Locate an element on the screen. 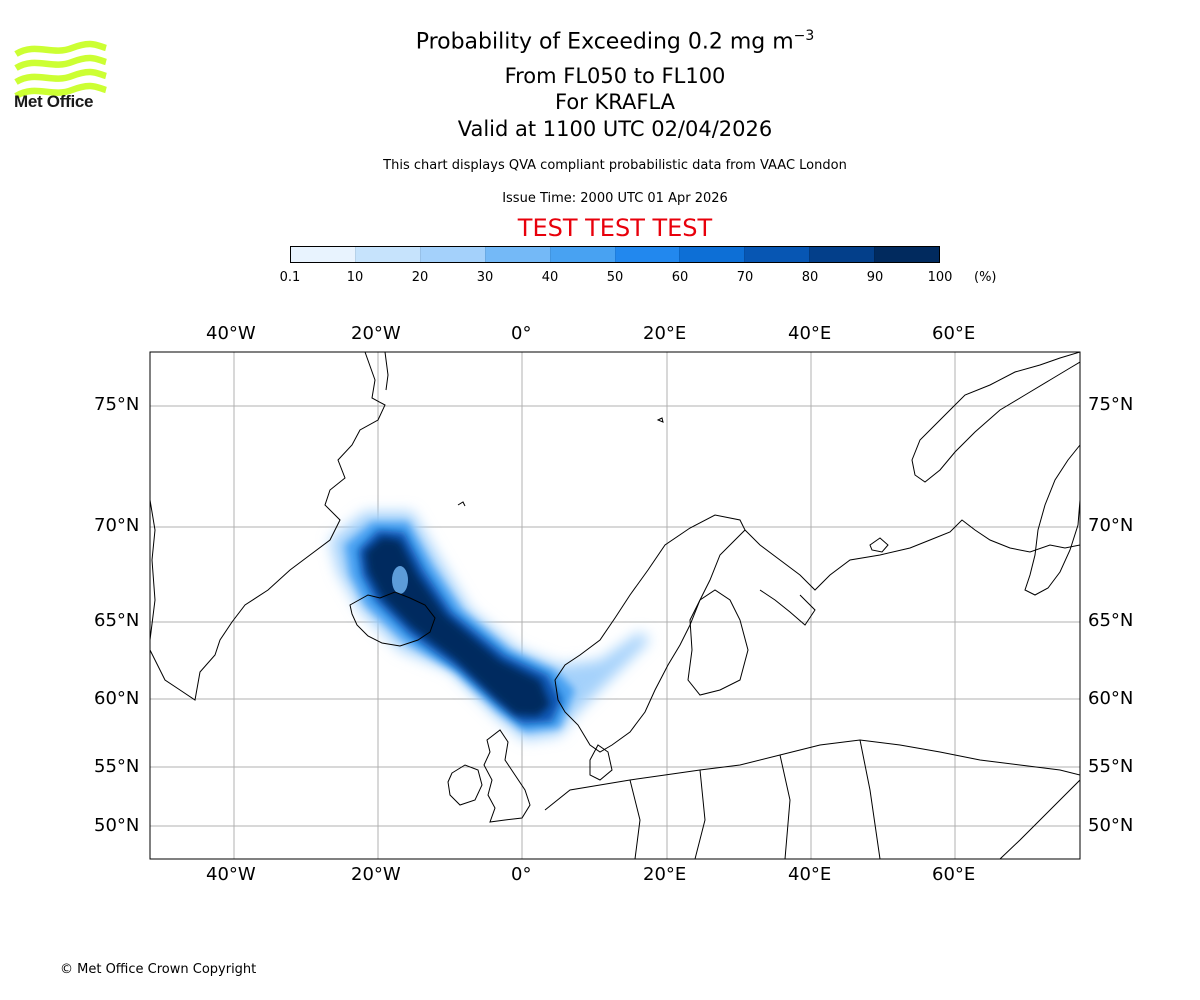  colorbar-tick-label: 80 is located at coordinates (810, 277).